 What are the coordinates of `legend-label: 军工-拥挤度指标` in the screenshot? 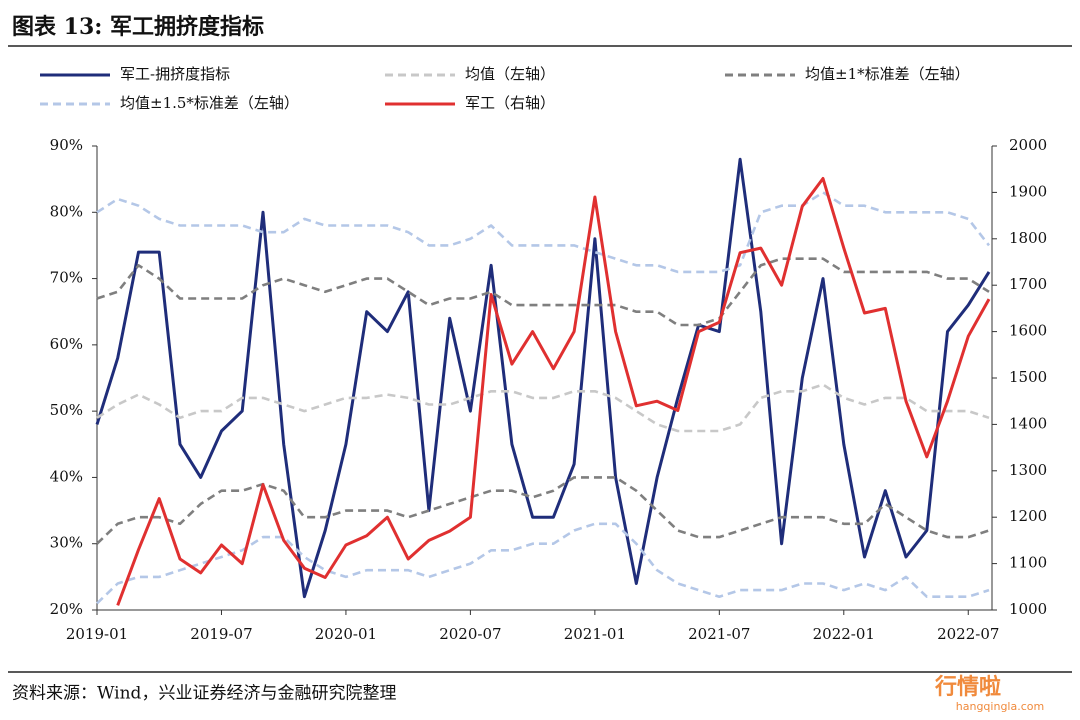 It's located at (175, 74).